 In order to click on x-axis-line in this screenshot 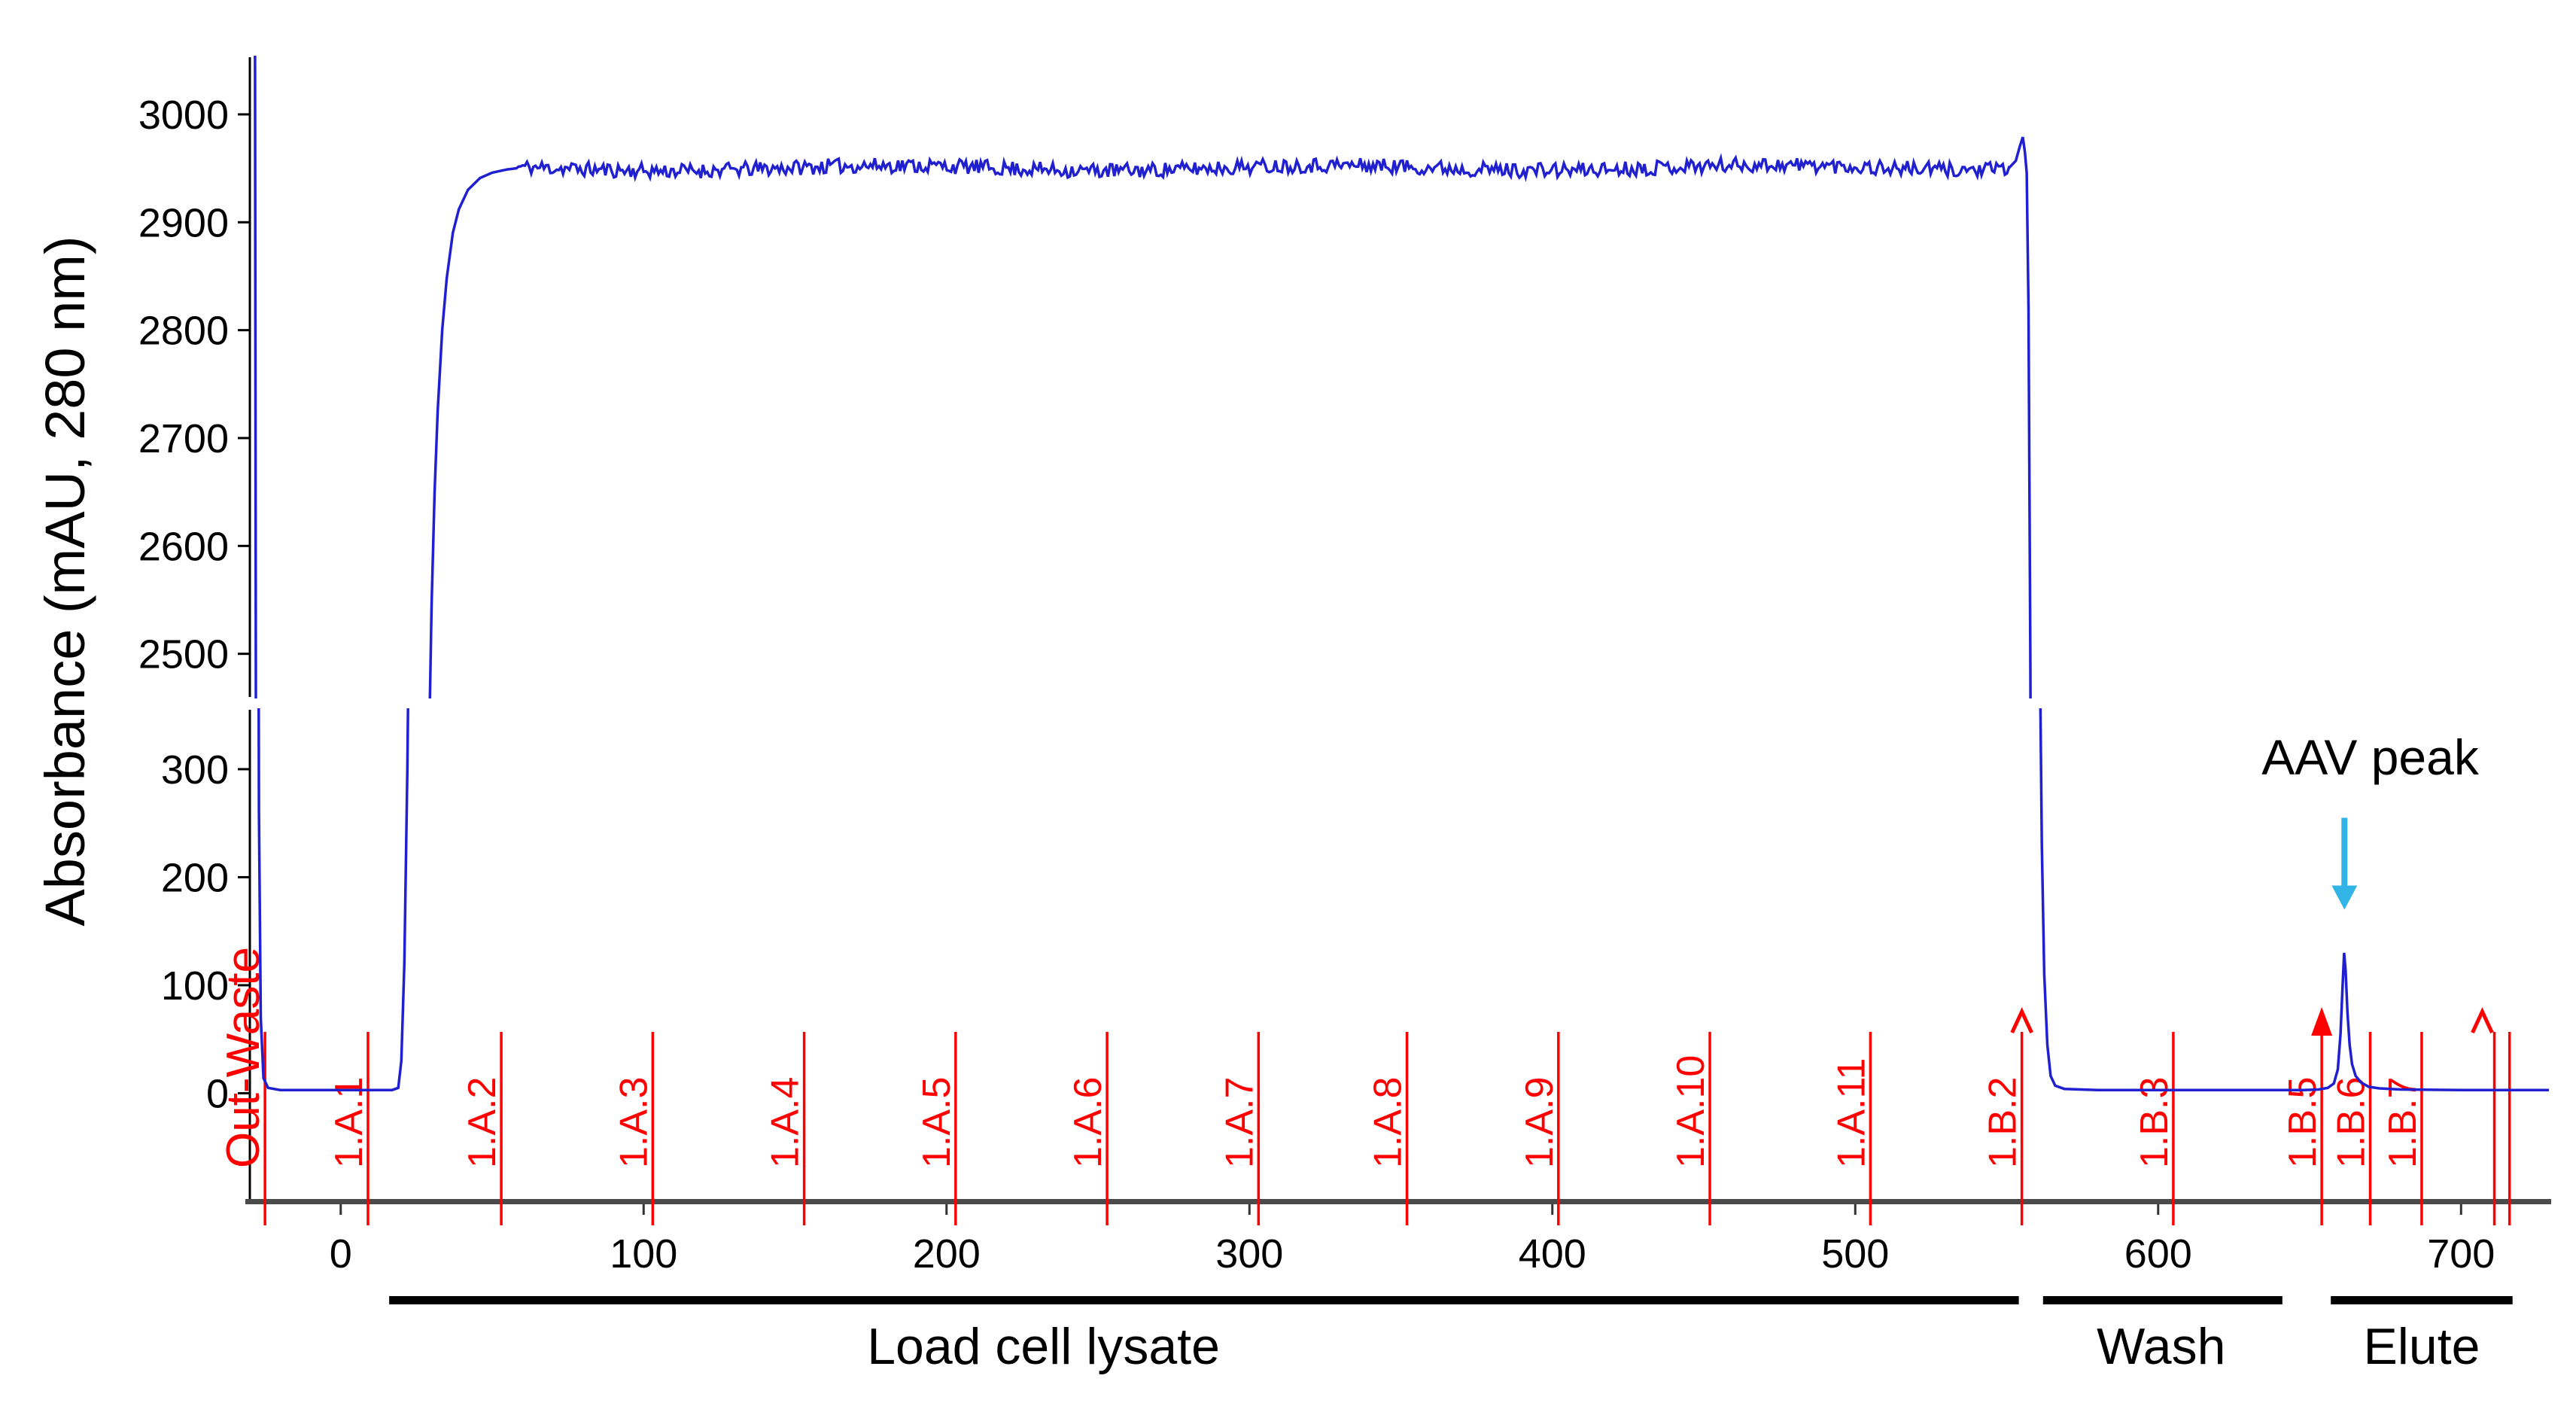, I will do `click(1398, 1201)`.